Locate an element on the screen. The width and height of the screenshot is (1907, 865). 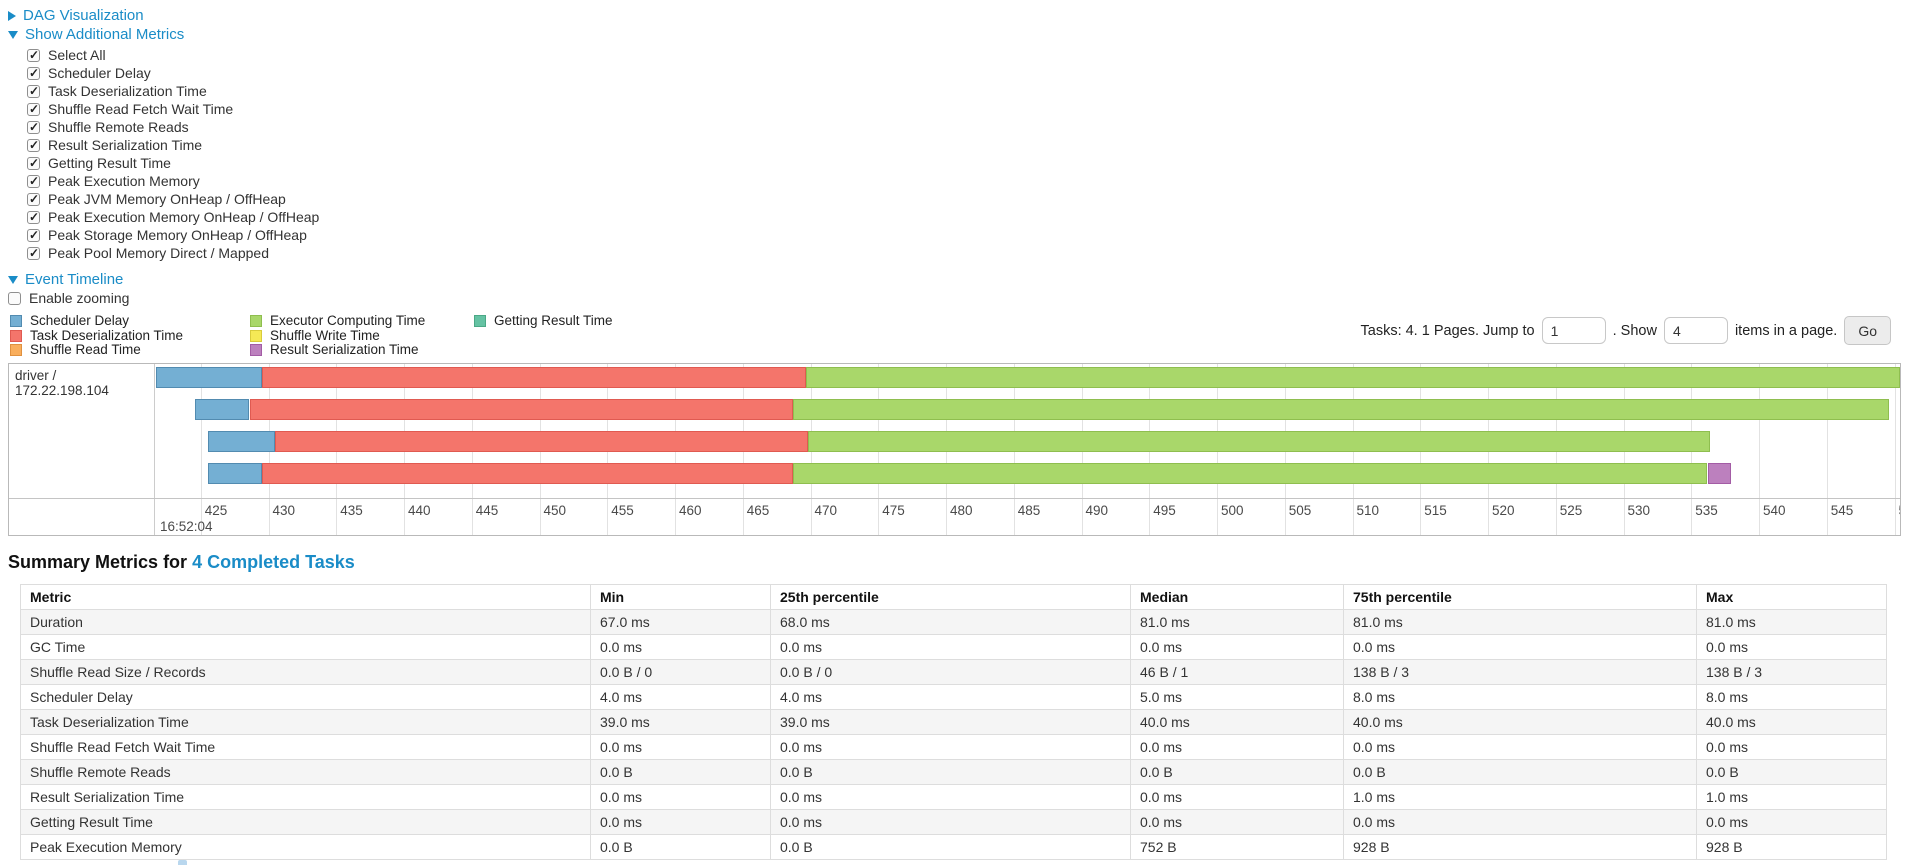
legend-item: Getting Result Time is located at coordinates (543, 321).